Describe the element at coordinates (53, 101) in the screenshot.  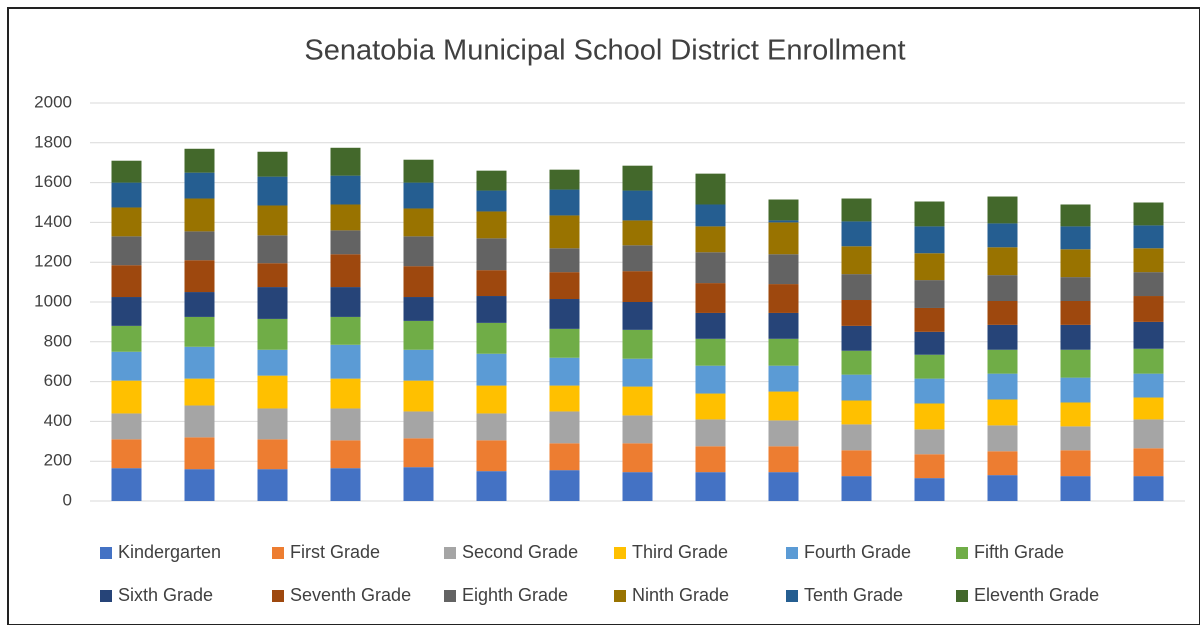
I see `y-tick-label: 2000` at that location.